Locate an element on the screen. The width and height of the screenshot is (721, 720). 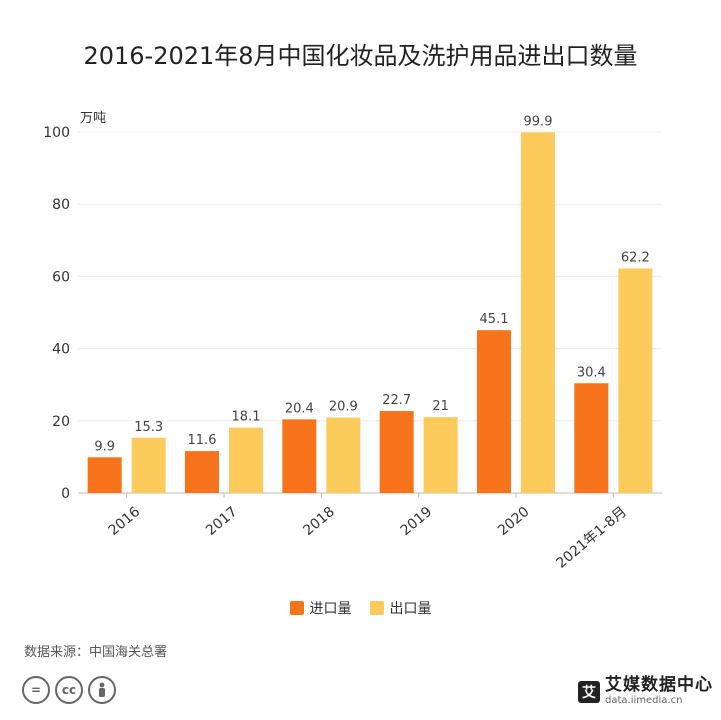
x-tick-label: 2021年1-8月 is located at coordinates (591, 538).